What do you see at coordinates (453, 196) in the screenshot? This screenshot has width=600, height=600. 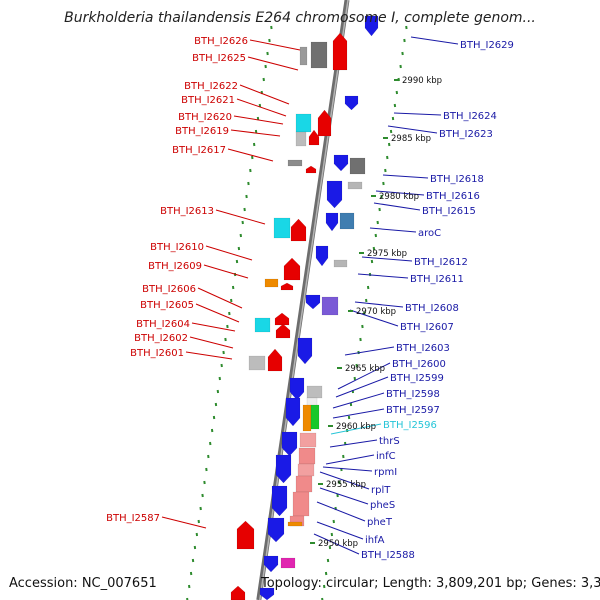 I see `gene-label-right: BTH_I2616` at bounding box center [453, 196].